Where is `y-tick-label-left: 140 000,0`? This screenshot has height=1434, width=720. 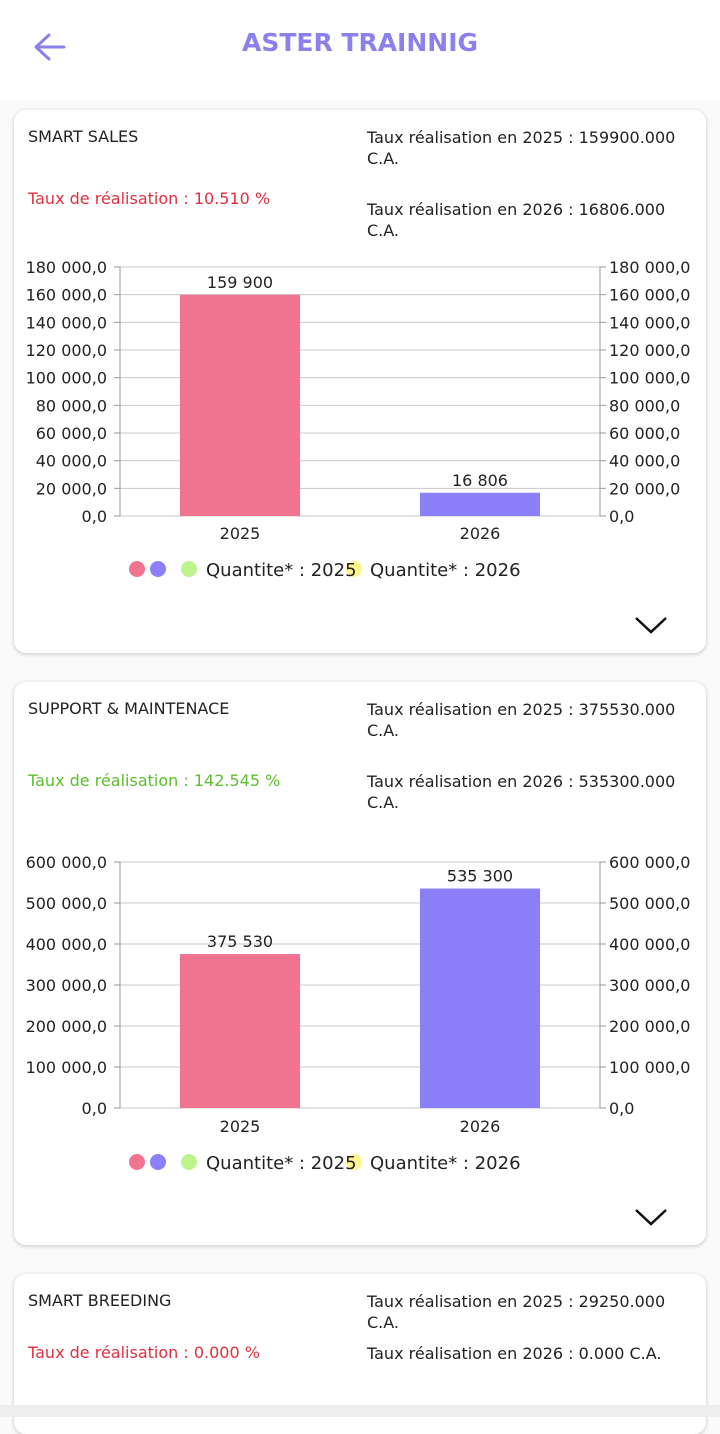 y-tick-label-left: 140 000,0 is located at coordinates (66, 322).